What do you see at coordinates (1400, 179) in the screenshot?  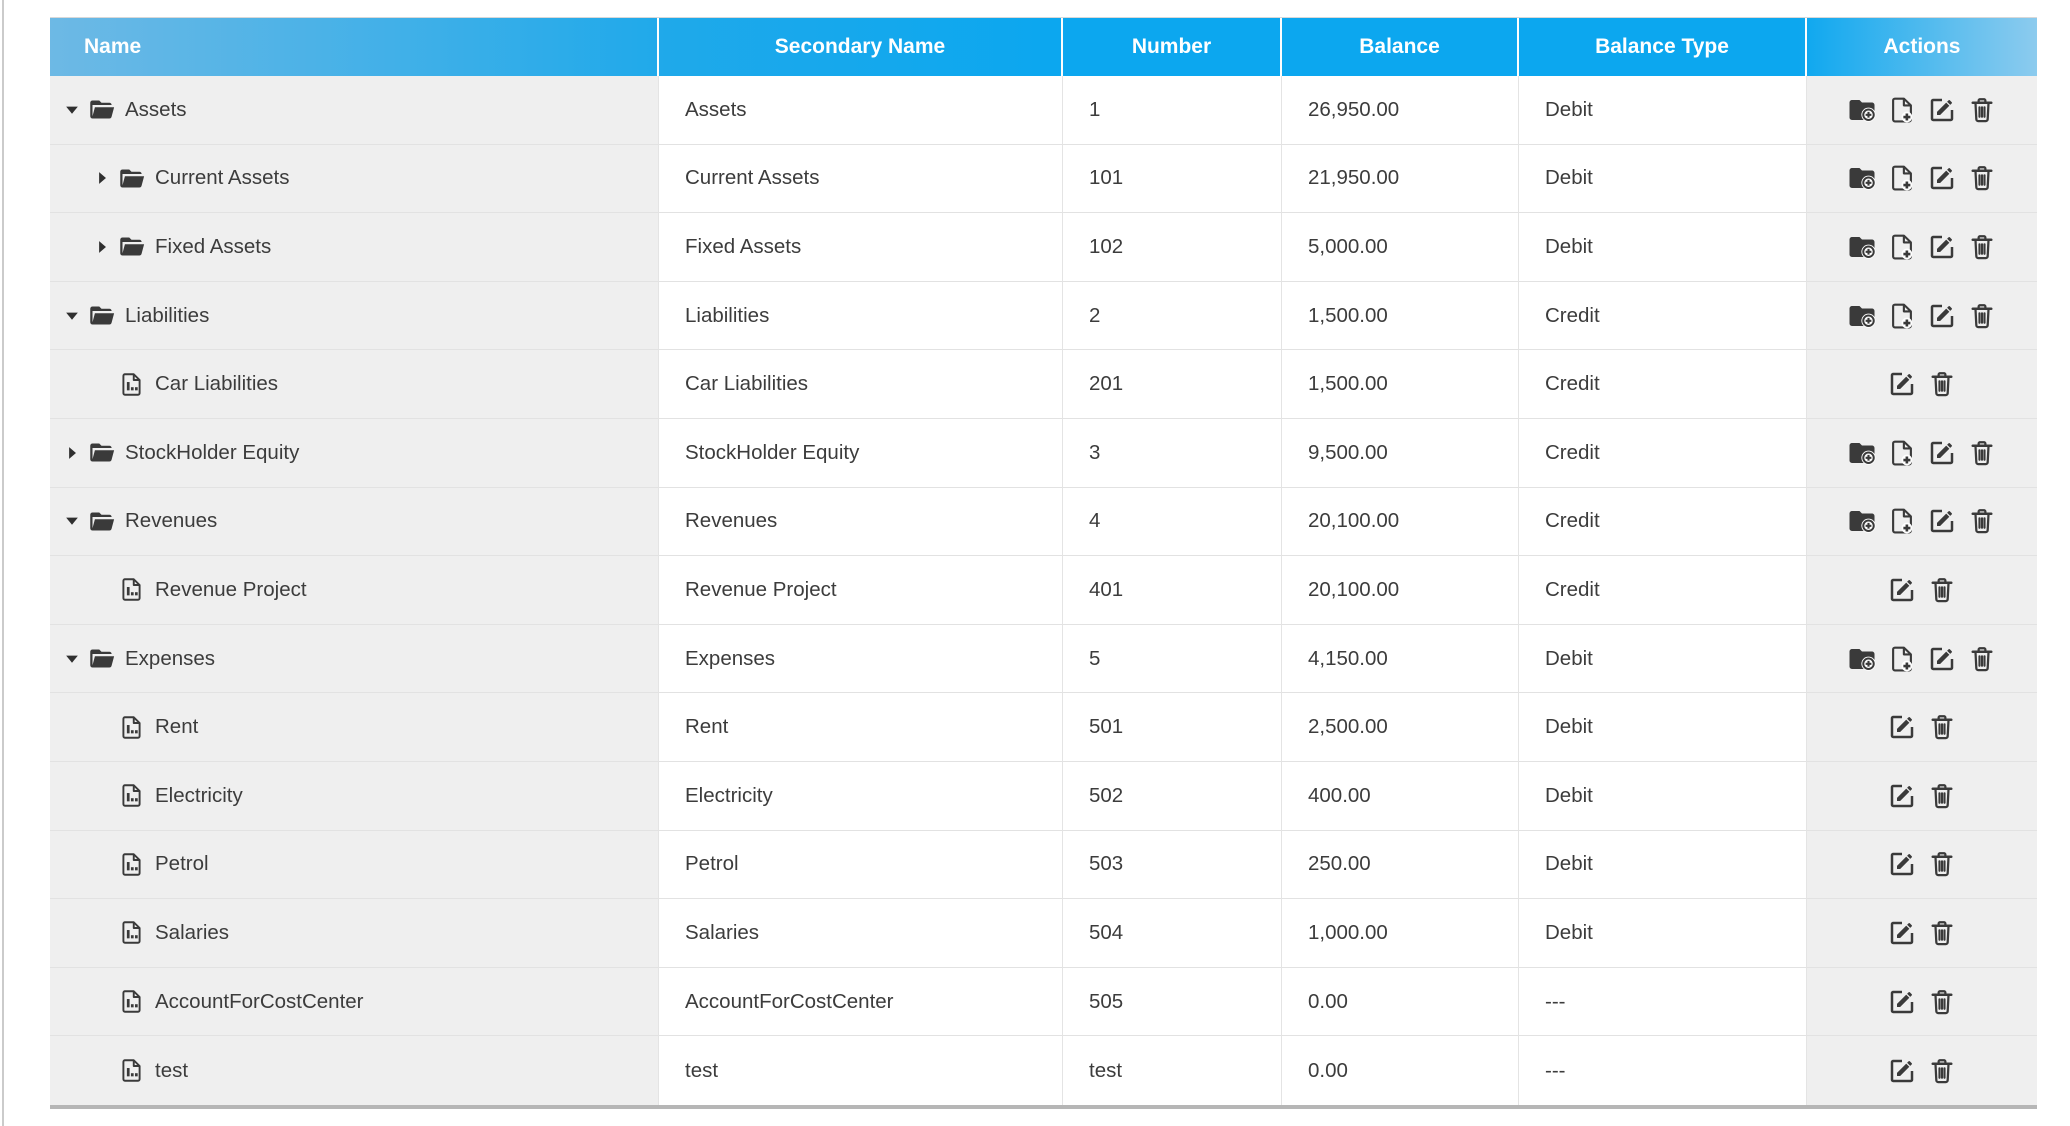 I see `balance-cell: 21,950.00` at bounding box center [1400, 179].